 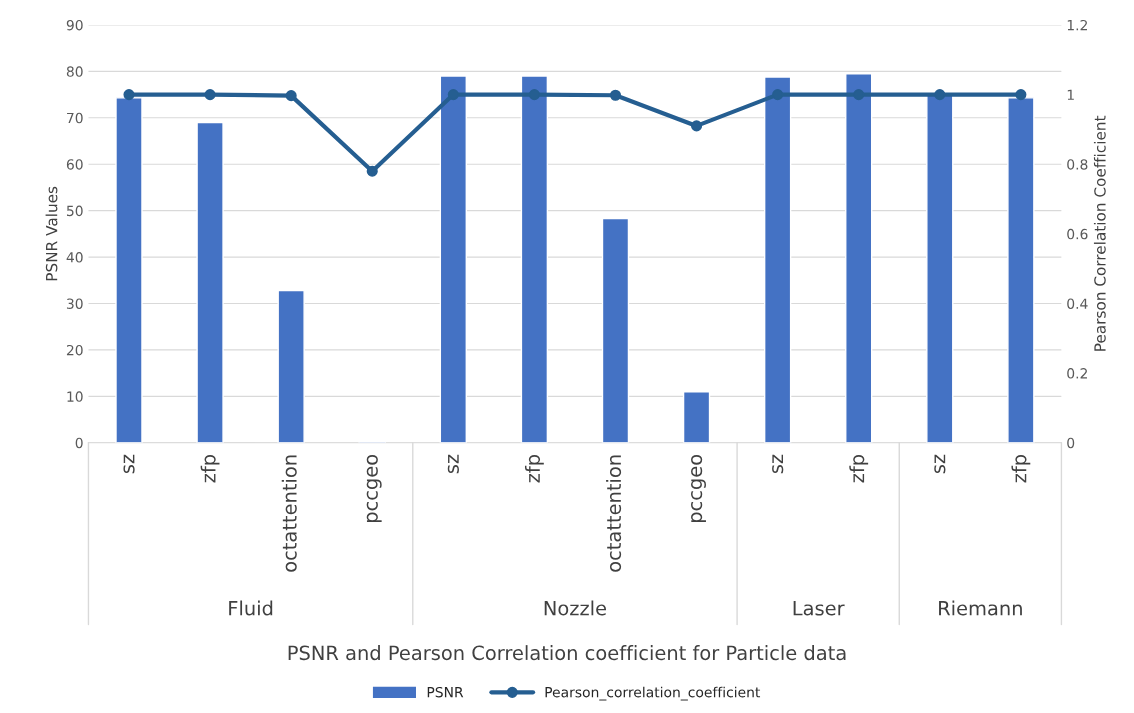 I want to click on text: Fluid, so click(x=251, y=608).